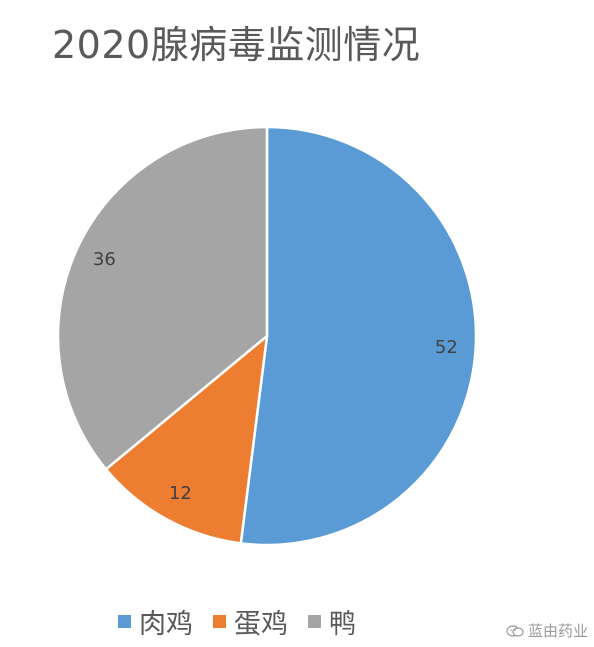 Image resolution: width=594 pixels, height=647 pixels. I want to click on watermark-text: 蓝由药业, so click(557, 631).